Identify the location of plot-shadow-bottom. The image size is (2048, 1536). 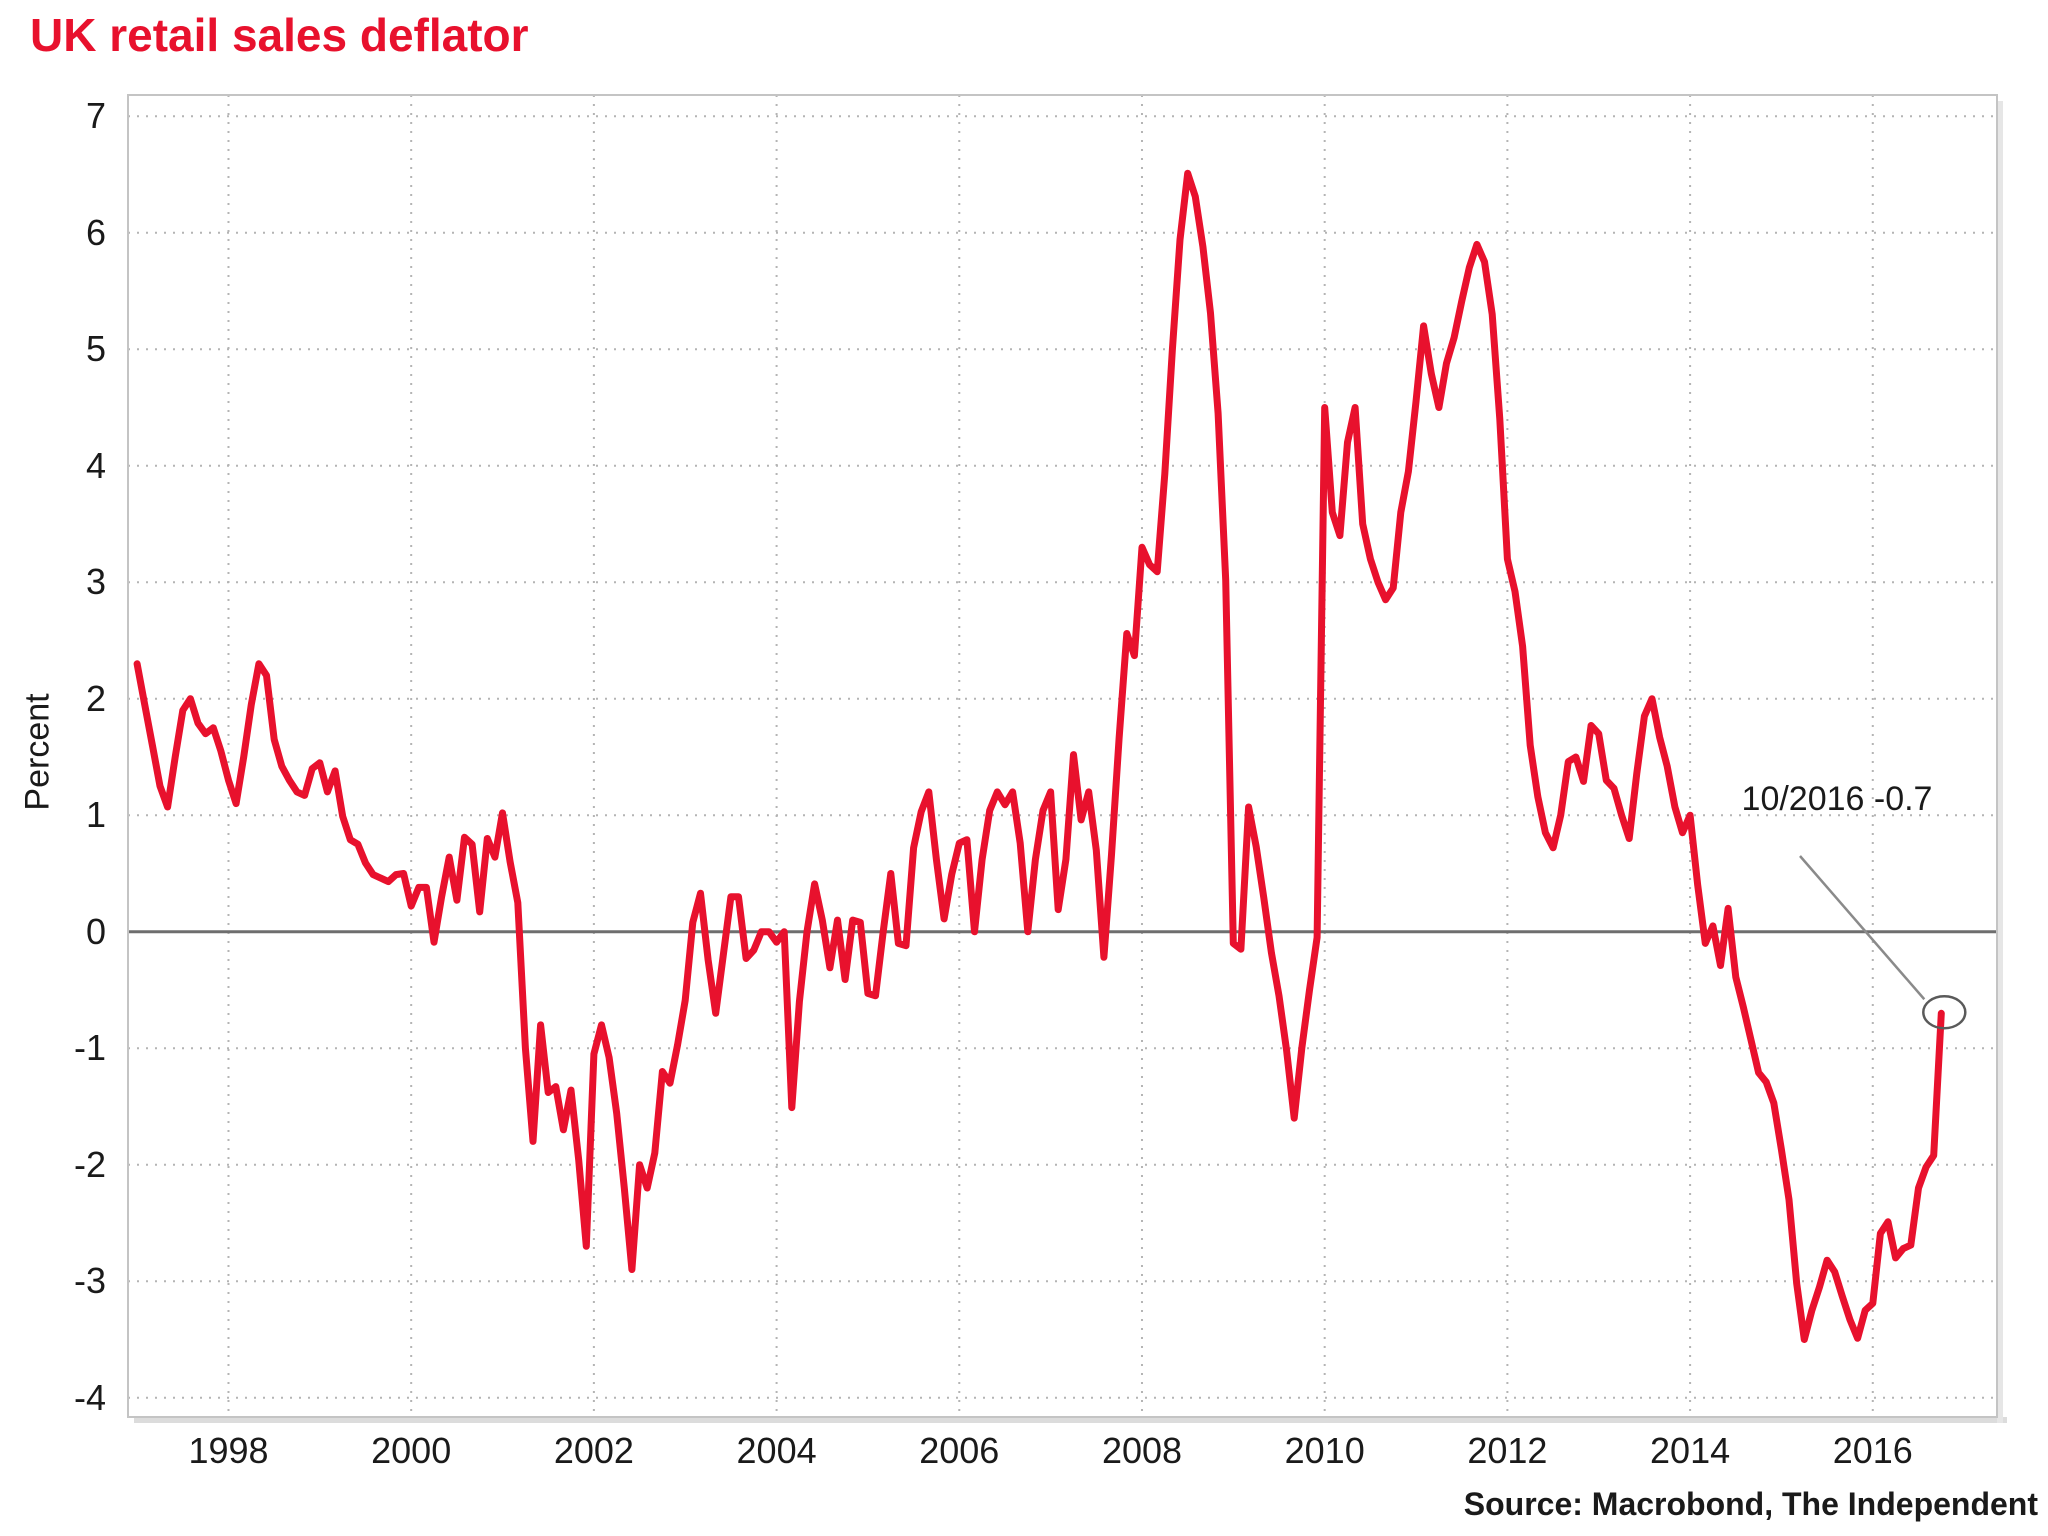
(1070, 1420).